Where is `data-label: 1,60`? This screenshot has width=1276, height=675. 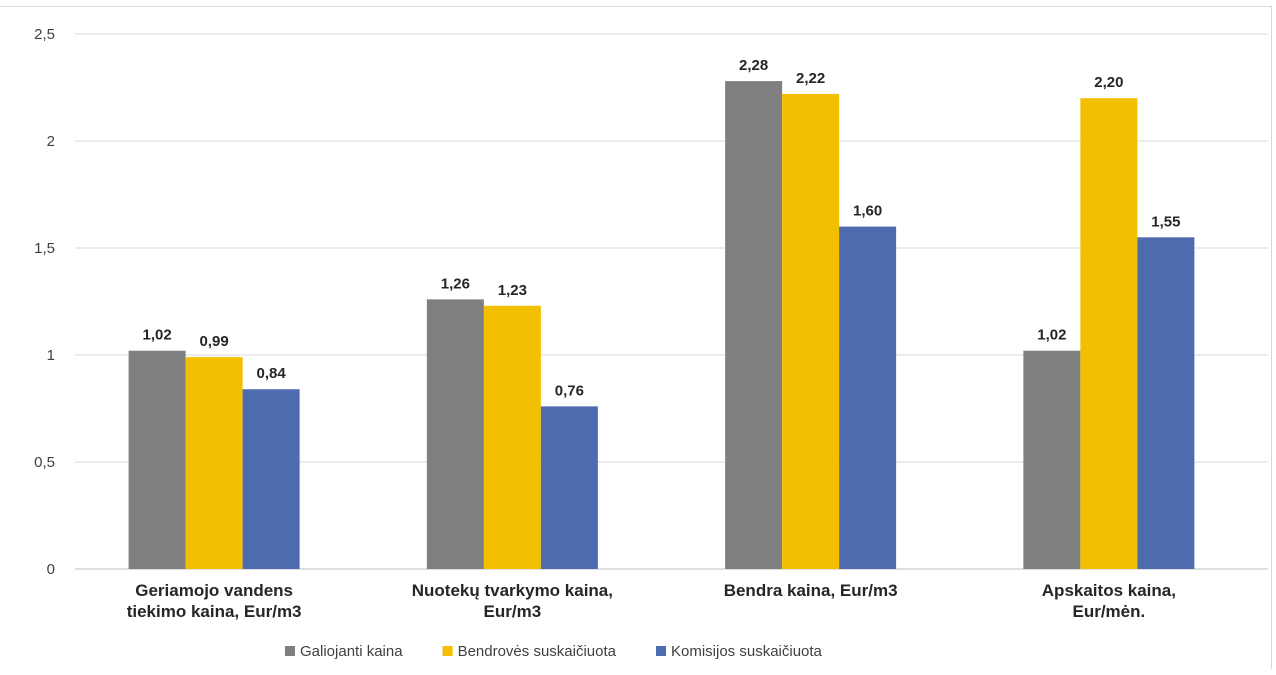 data-label: 1,60 is located at coordinates (867, 211).